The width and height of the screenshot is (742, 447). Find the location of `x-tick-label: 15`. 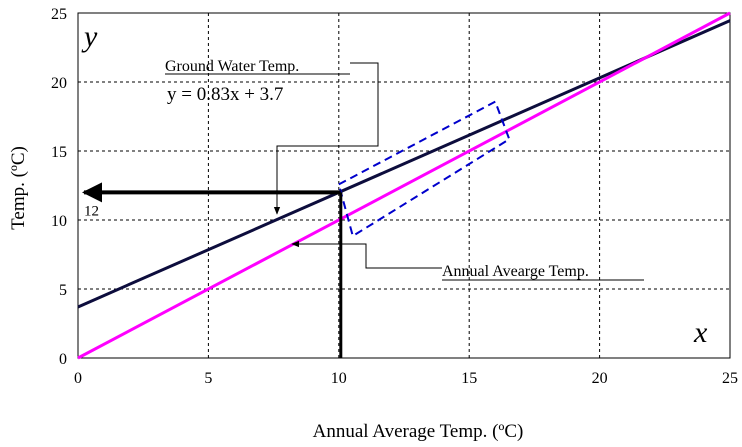

x-tick-label: 15 is located at coordinates (469, 378).